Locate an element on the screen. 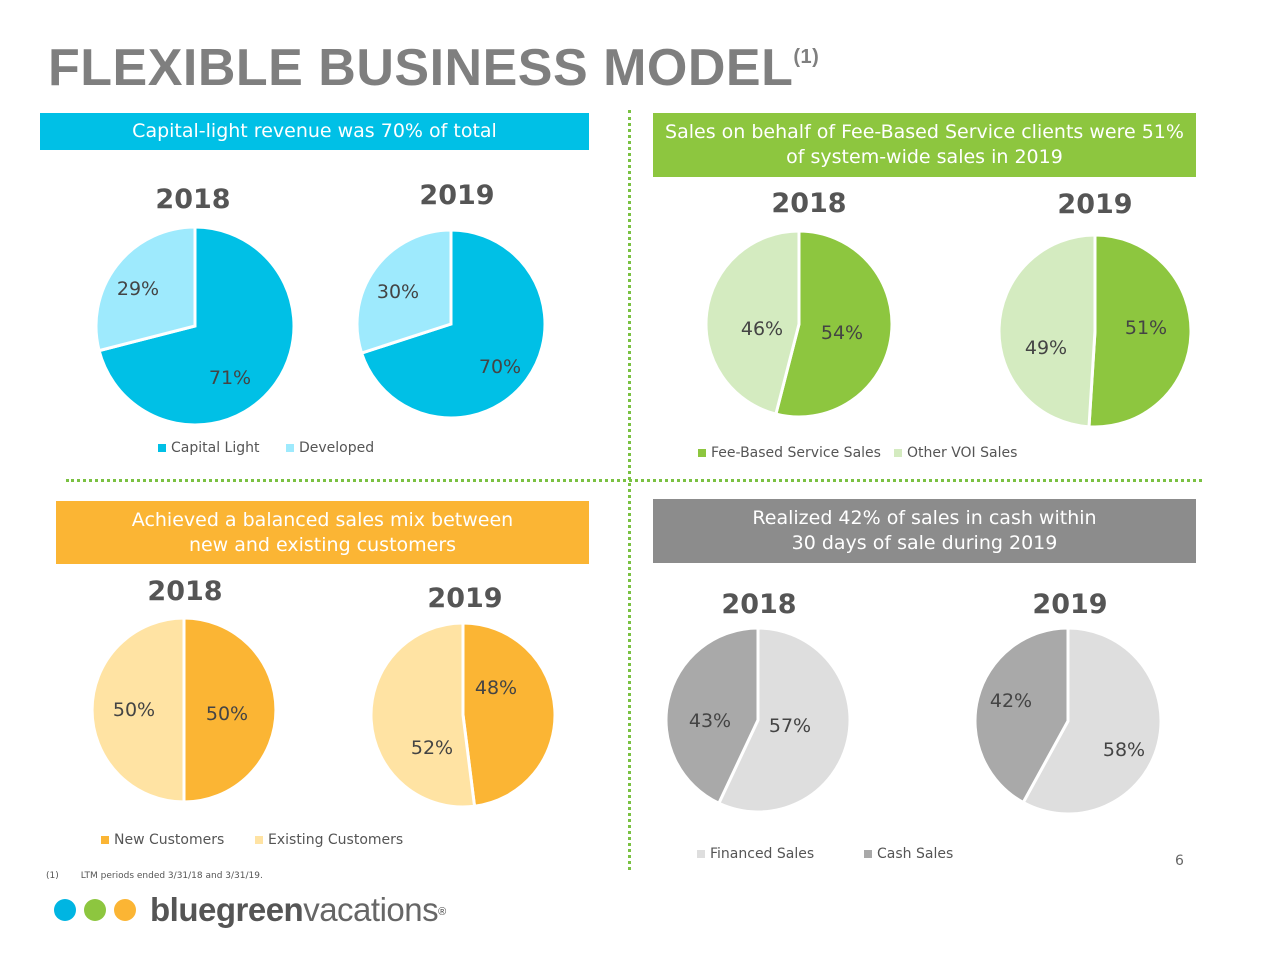 The height and width of the screenshot is (960, 1280). title-footnote-marker: (1) is located at coordinates (806, 57).